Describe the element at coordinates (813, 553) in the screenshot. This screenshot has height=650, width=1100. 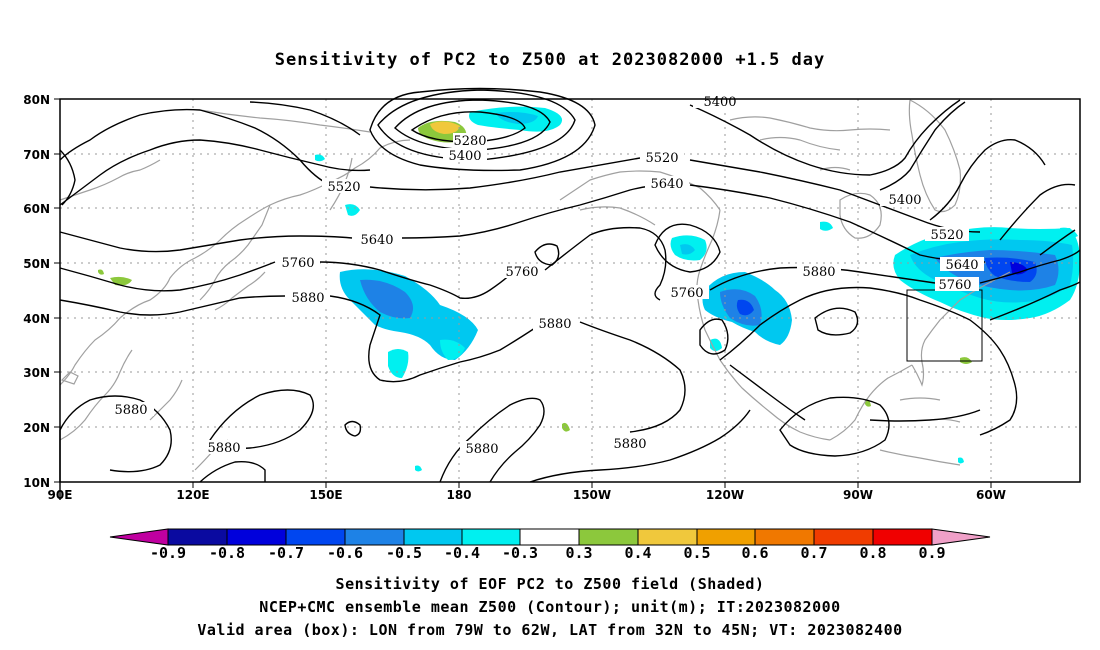
I see `colorbar-label: 0.7` at that location.